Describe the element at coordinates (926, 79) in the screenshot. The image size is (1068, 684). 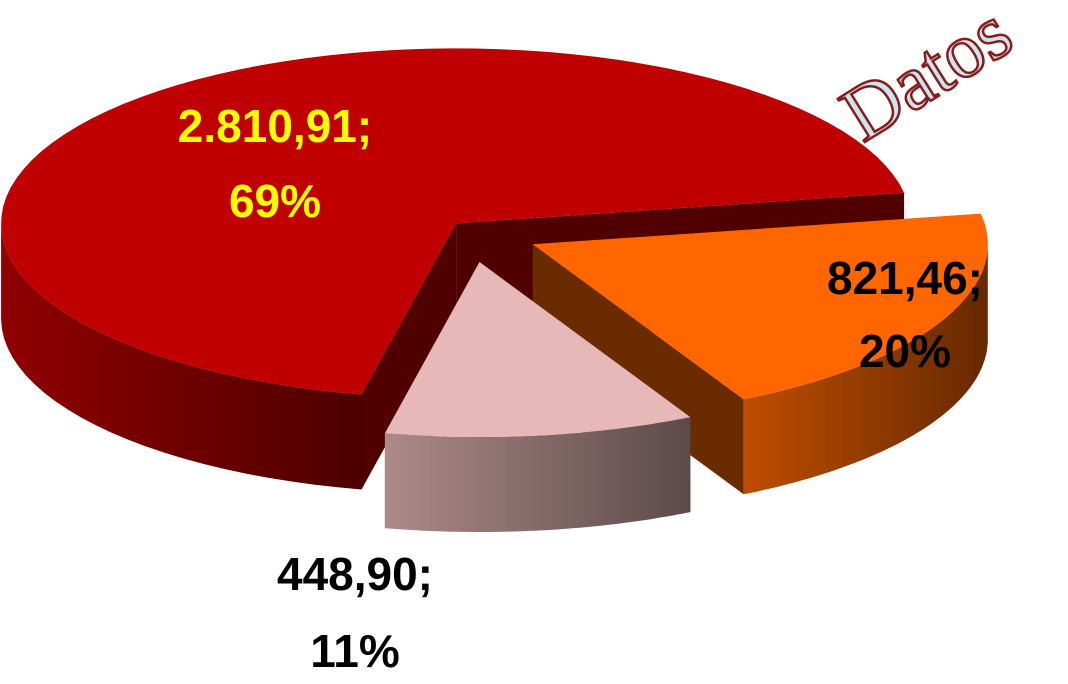
I see `watermark: Datos` at that location.